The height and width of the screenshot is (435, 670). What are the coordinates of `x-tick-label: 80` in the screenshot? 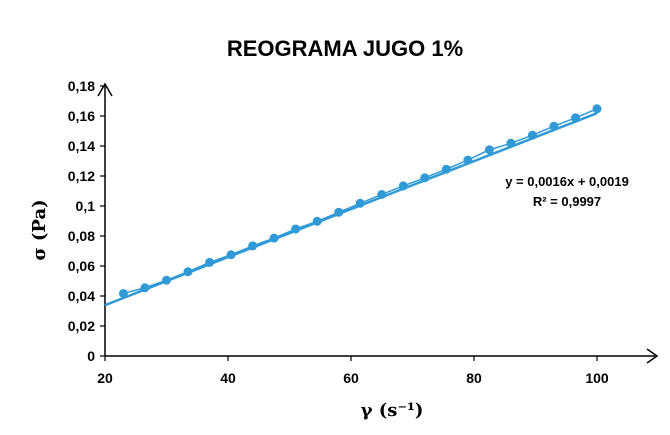 It's located at (474, 378).